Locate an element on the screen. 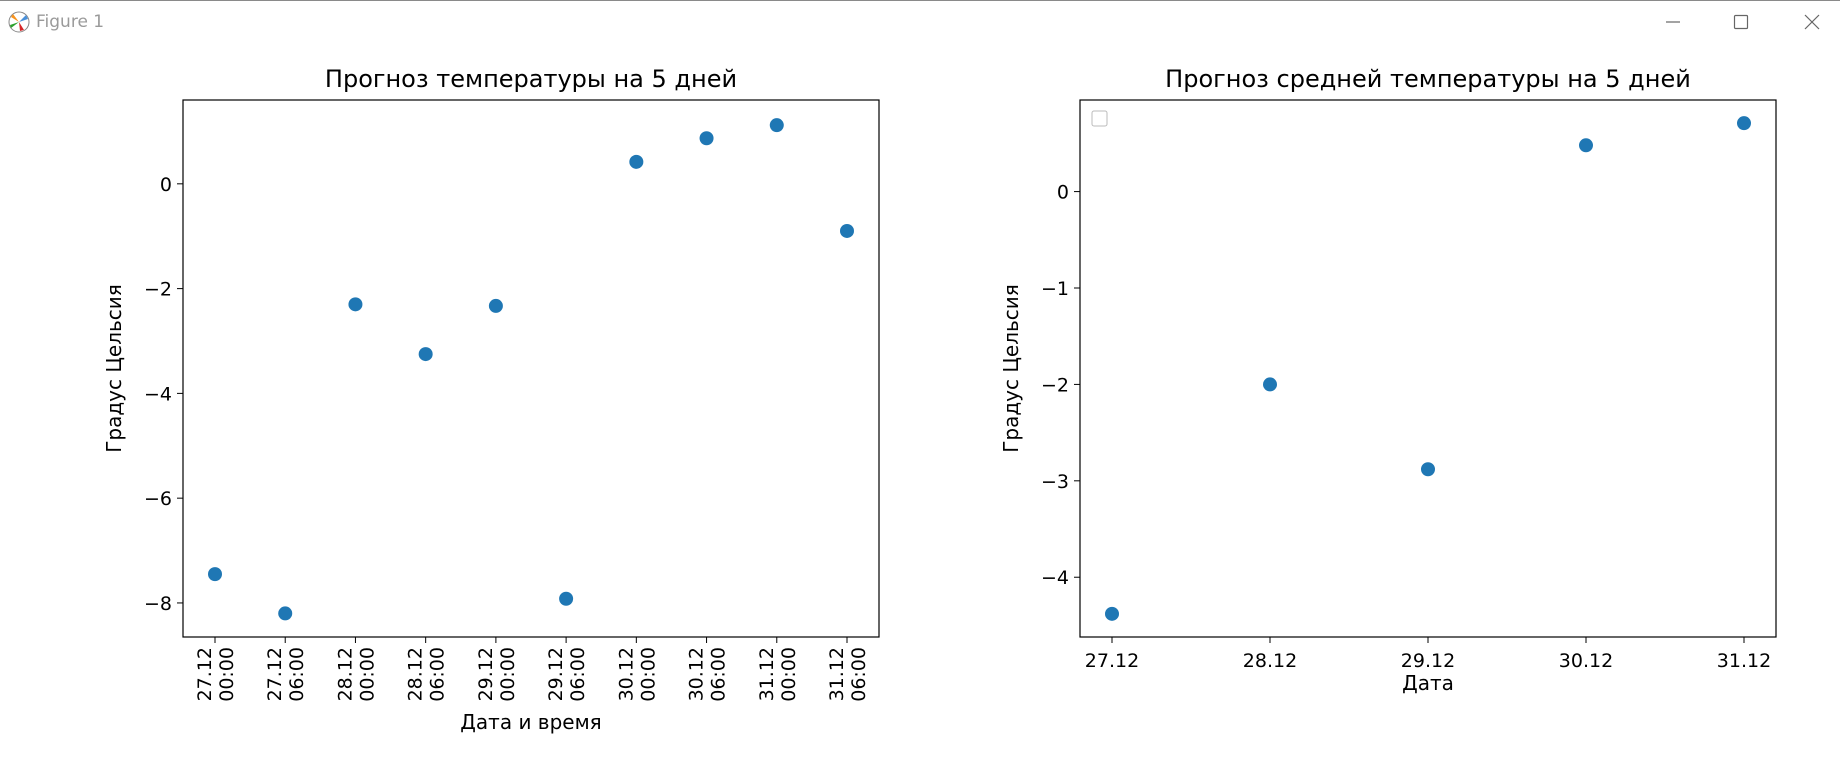 The width and height of the screenshot is (1840, 762). x-tick-label: 27.1206:00 is located at coordinates (286, 674).